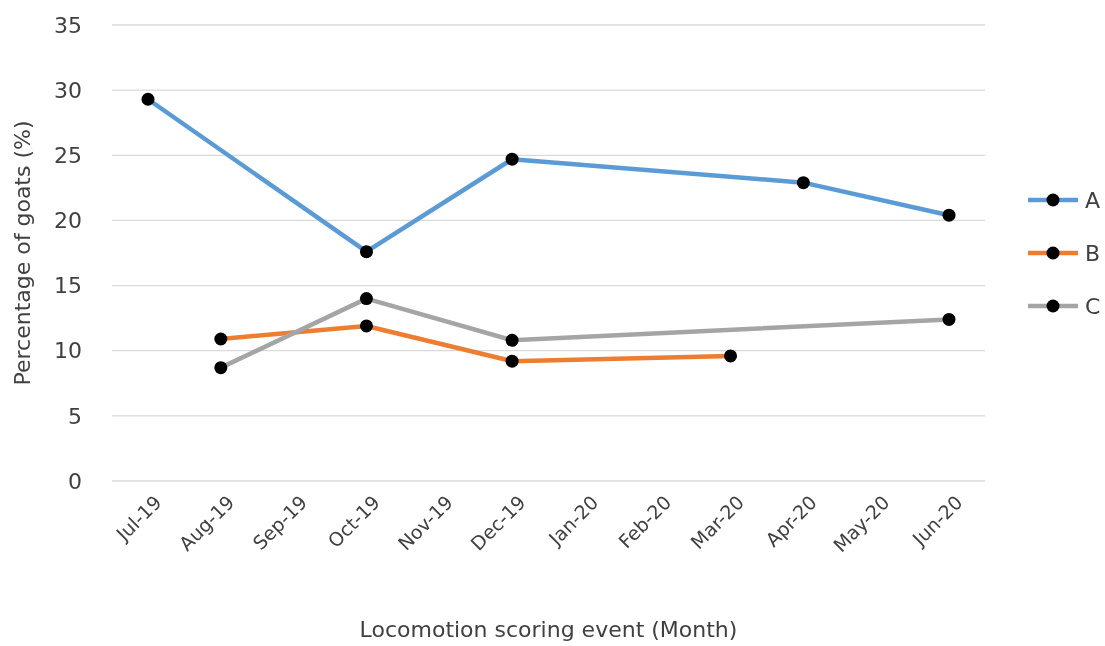 This screenshot has height=646, width=1105. I want to click on legend-label: C, so click(1093, 306).